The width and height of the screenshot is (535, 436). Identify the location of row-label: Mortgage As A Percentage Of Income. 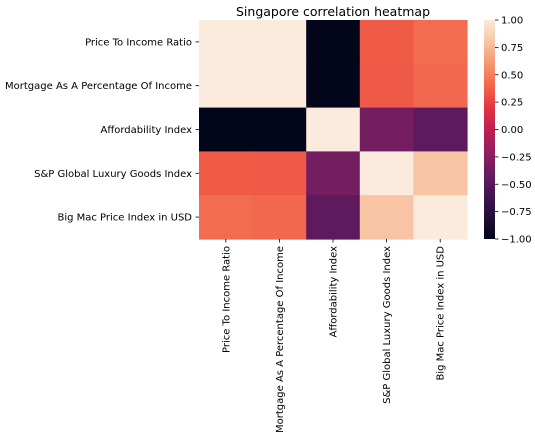
(98, 86).